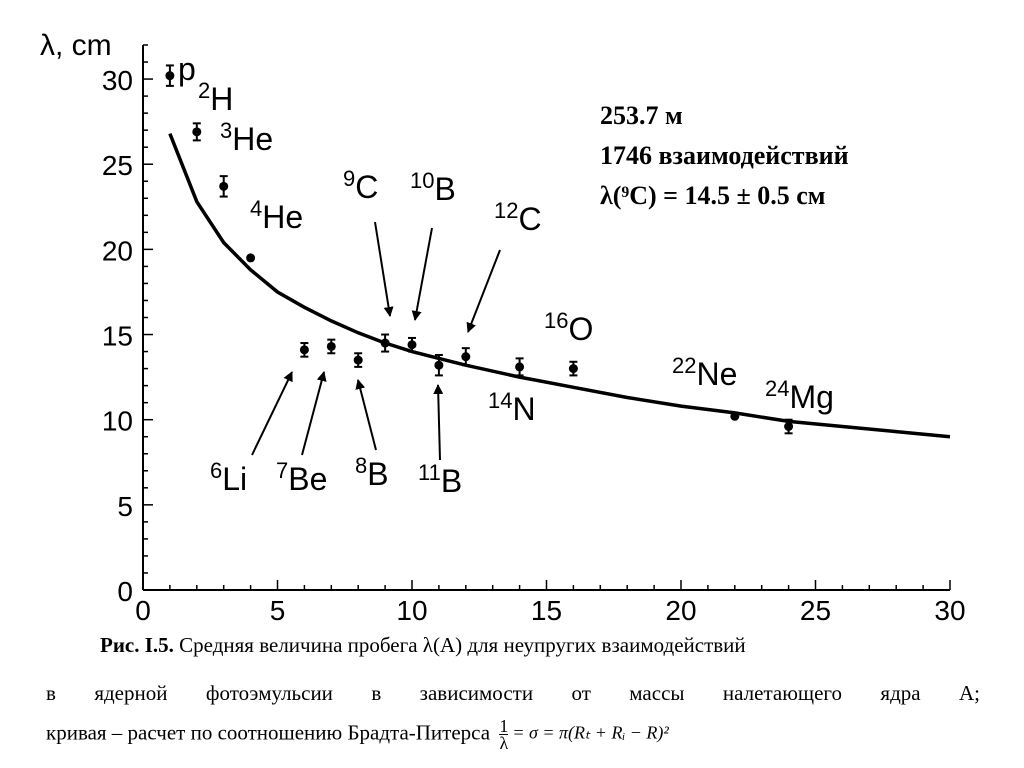  What do you see at coordinates (117, 336) in the screenshot?
I see `y-tick-label: 15` at bounding box center [117, 336].